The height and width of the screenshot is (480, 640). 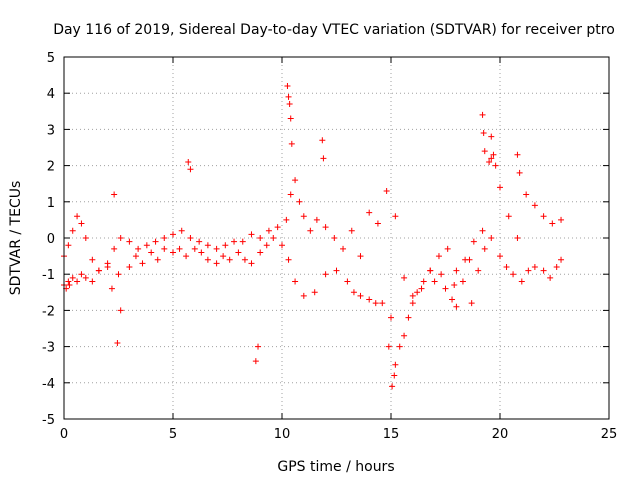 I want to click on y-tick-label: 4, so click(x=51, y=94).